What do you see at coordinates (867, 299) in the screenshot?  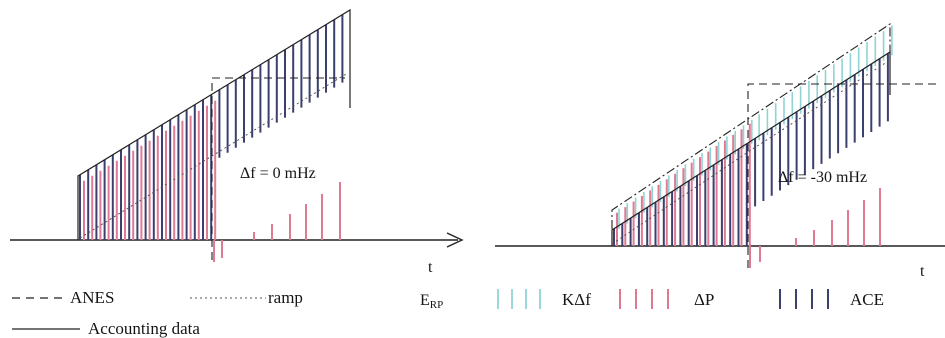 I see `legend-ace-label: ACE` at bounding box center [867, 299].